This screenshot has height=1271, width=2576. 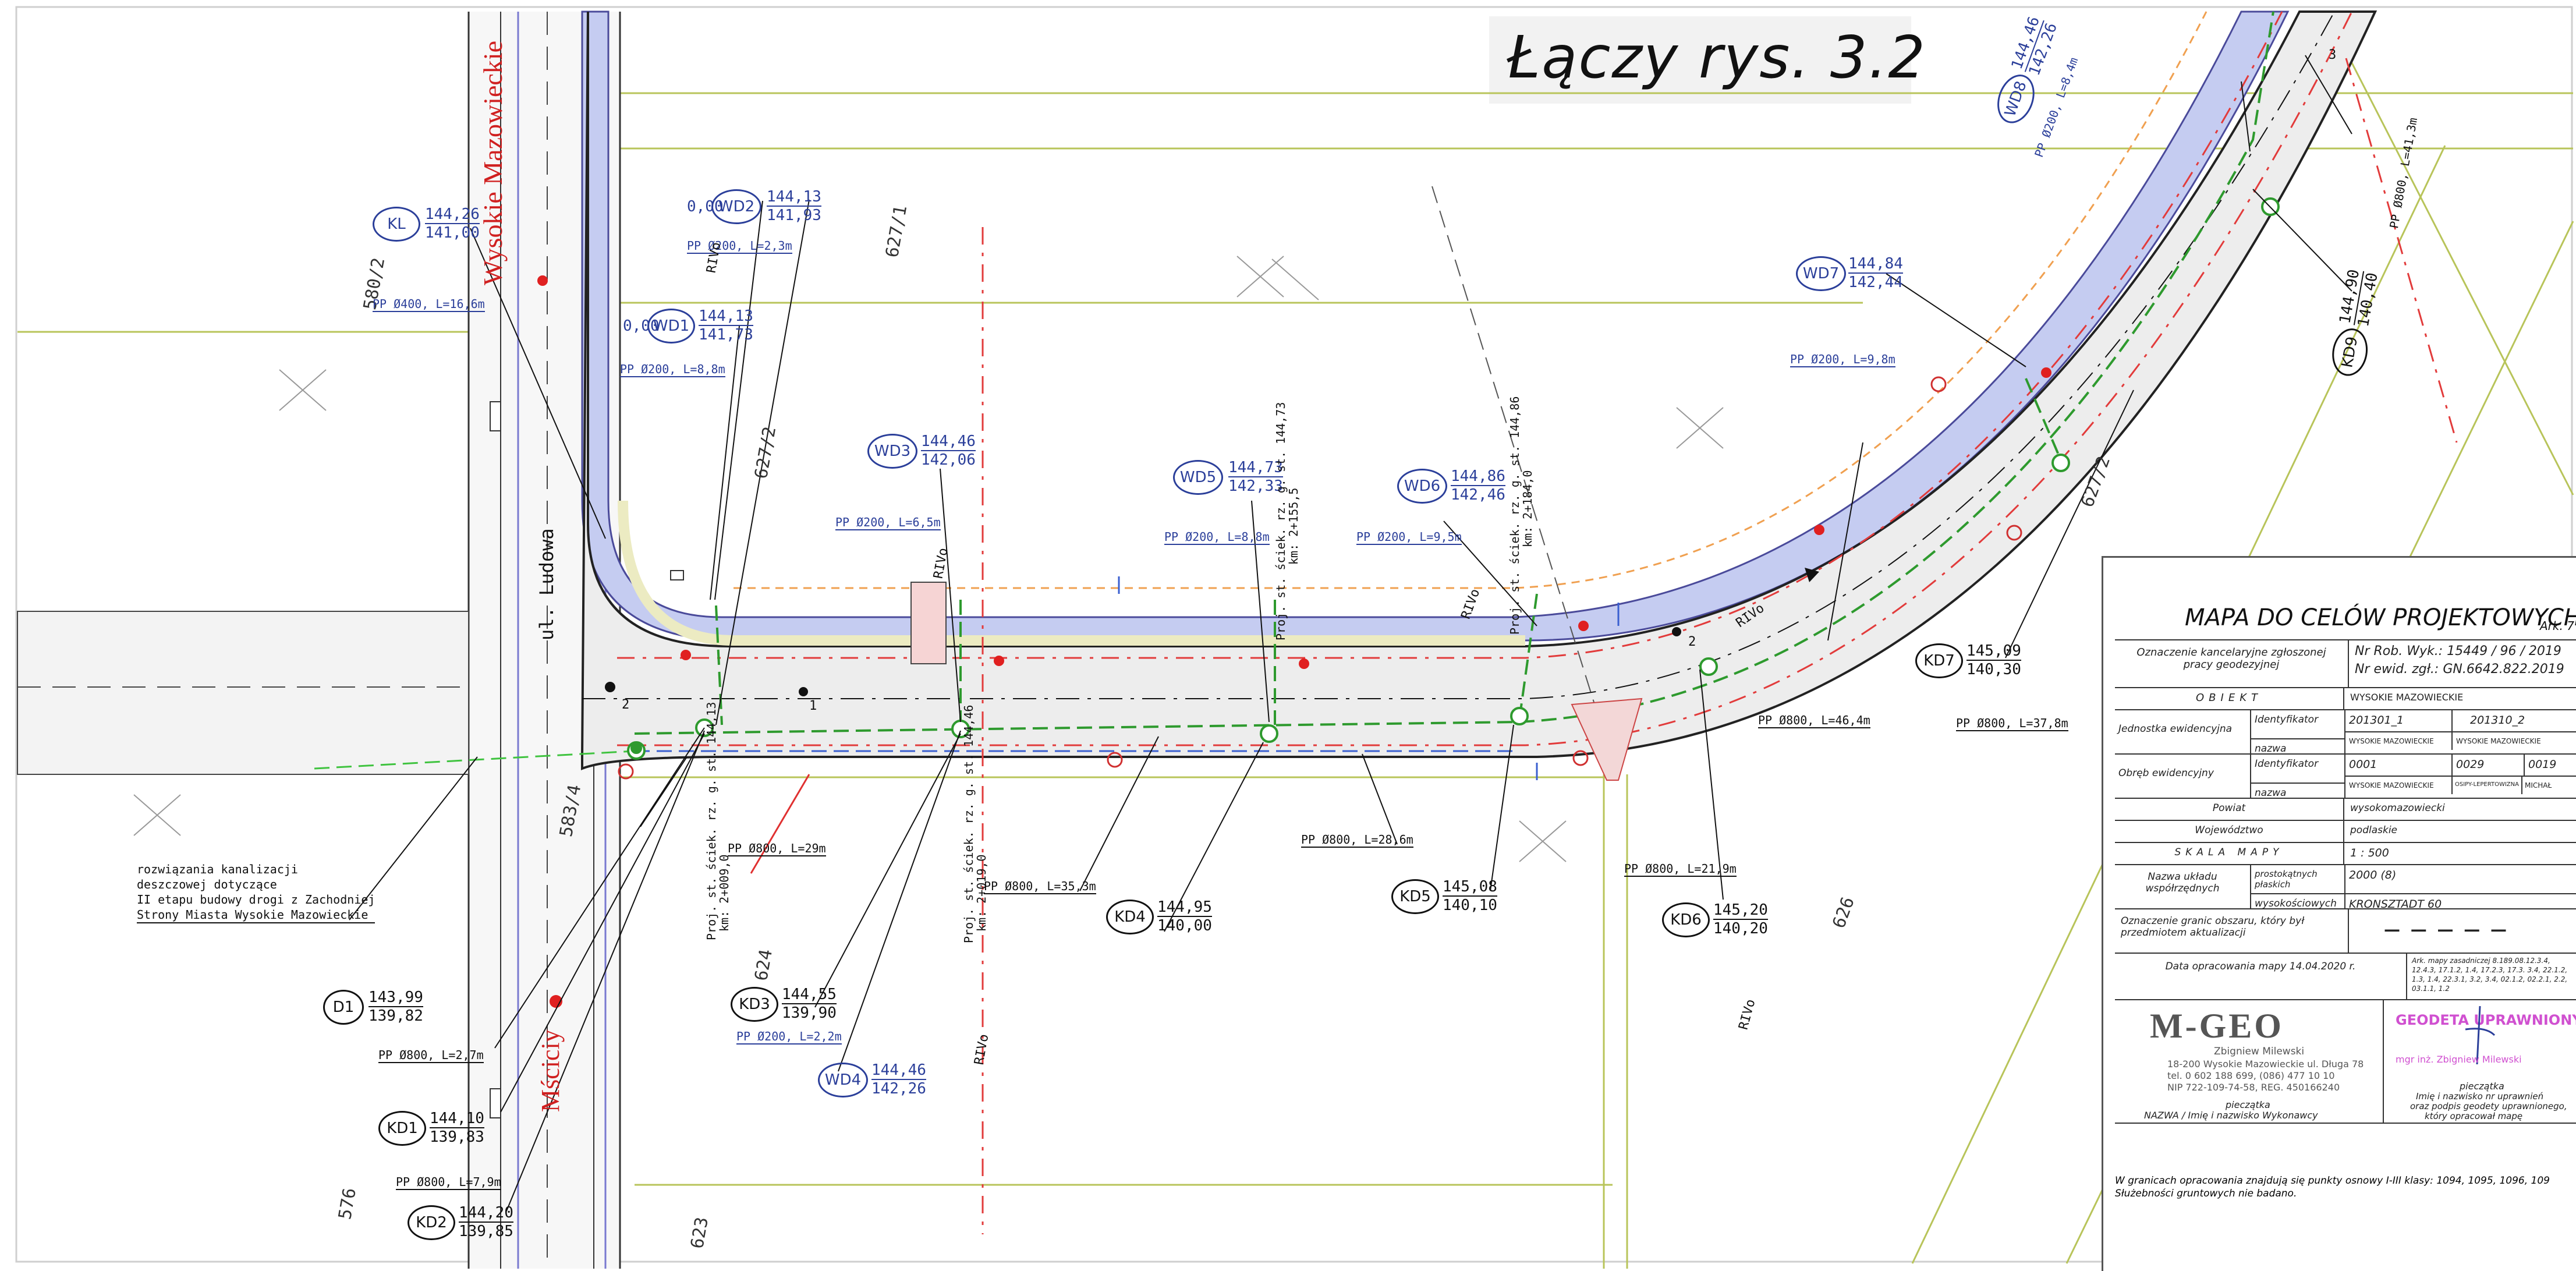 What do you see at coordinates (2231, 1116) in the screenshot?
I see `stamp-left-label: NAZWA / Imię i nazwisko Wykonawcy` at bounding box center [2231, 1116].